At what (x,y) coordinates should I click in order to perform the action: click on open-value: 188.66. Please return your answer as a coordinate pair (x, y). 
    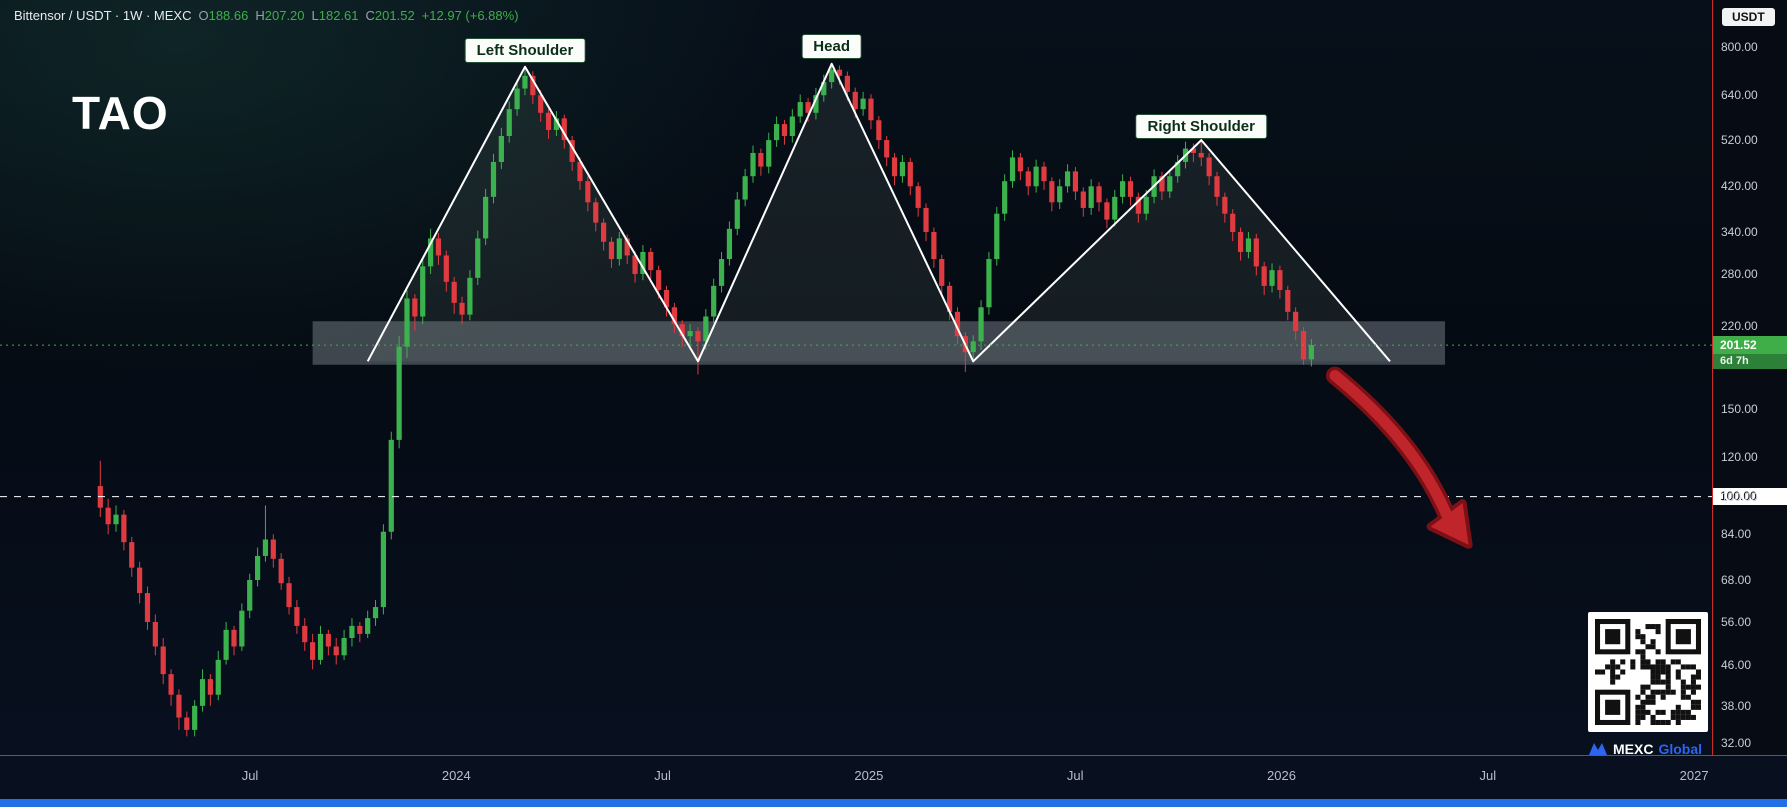
    Looking at the image, I should click on (228, 15).